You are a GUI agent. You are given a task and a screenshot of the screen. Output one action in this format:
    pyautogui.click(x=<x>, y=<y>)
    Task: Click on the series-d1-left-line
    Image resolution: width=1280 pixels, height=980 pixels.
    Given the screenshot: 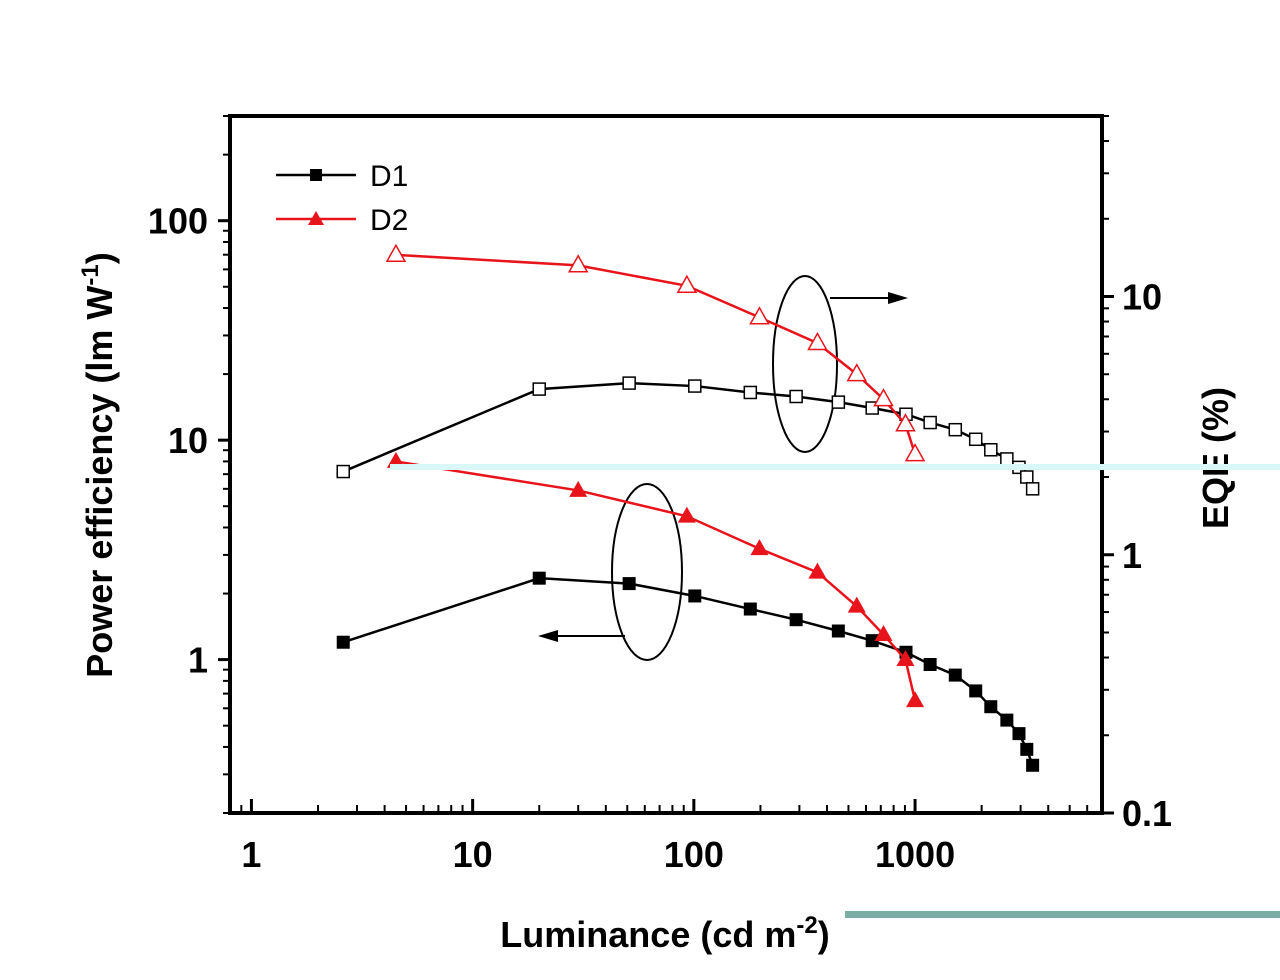 What is the action you would take?
    pyautogui.click(x=688, y=671)
    